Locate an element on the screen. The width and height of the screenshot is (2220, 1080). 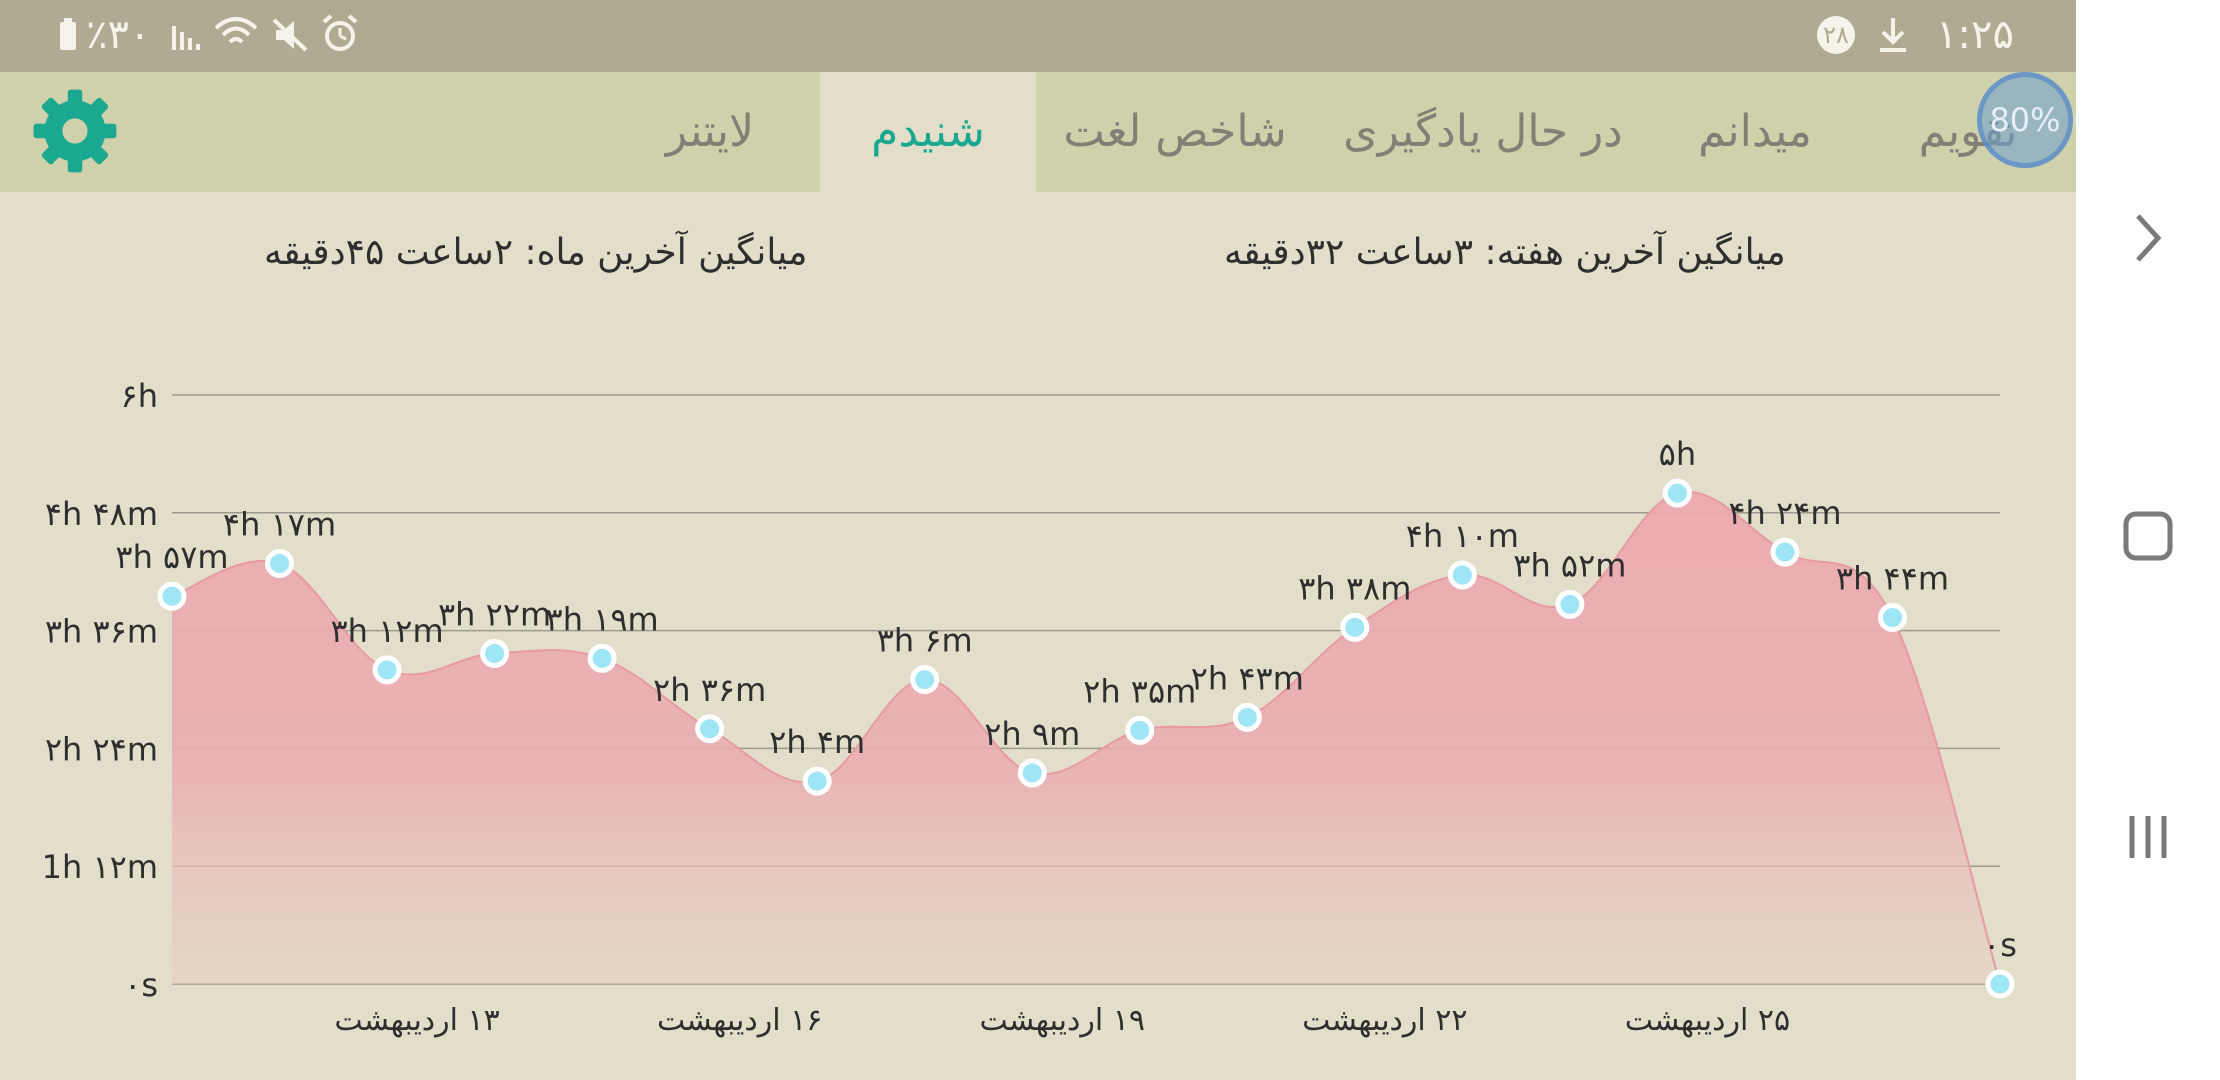
data-point-label: ۳h ۱۲m is located at coordinates (386, 631).